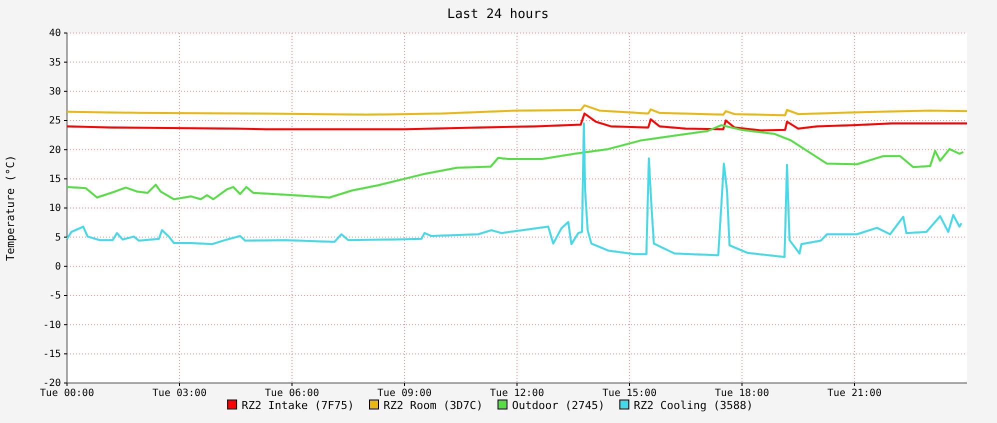  Describe the element at coordinates (54, 180) in the screenshot. I see `y-tick-label: 15` at that location.